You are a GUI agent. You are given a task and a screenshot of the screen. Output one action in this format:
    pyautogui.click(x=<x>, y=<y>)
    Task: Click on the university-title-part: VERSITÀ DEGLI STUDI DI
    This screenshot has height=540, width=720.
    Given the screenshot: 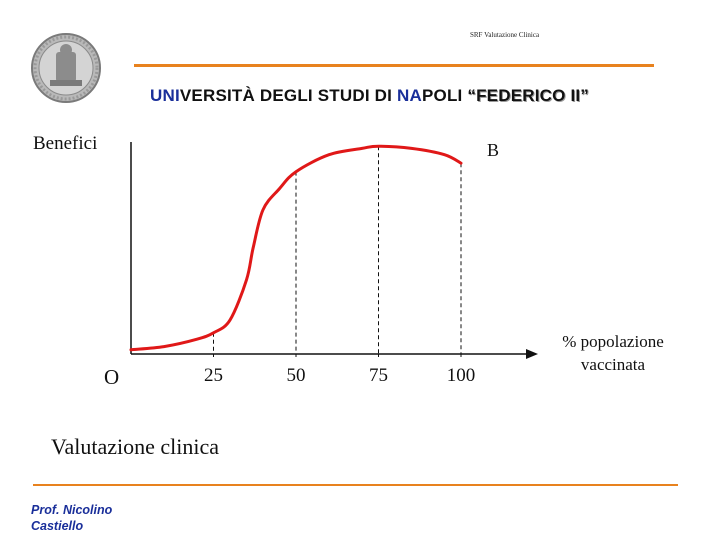 What is the action you would take?
    pyautogui.click(x=288, y=95)
    